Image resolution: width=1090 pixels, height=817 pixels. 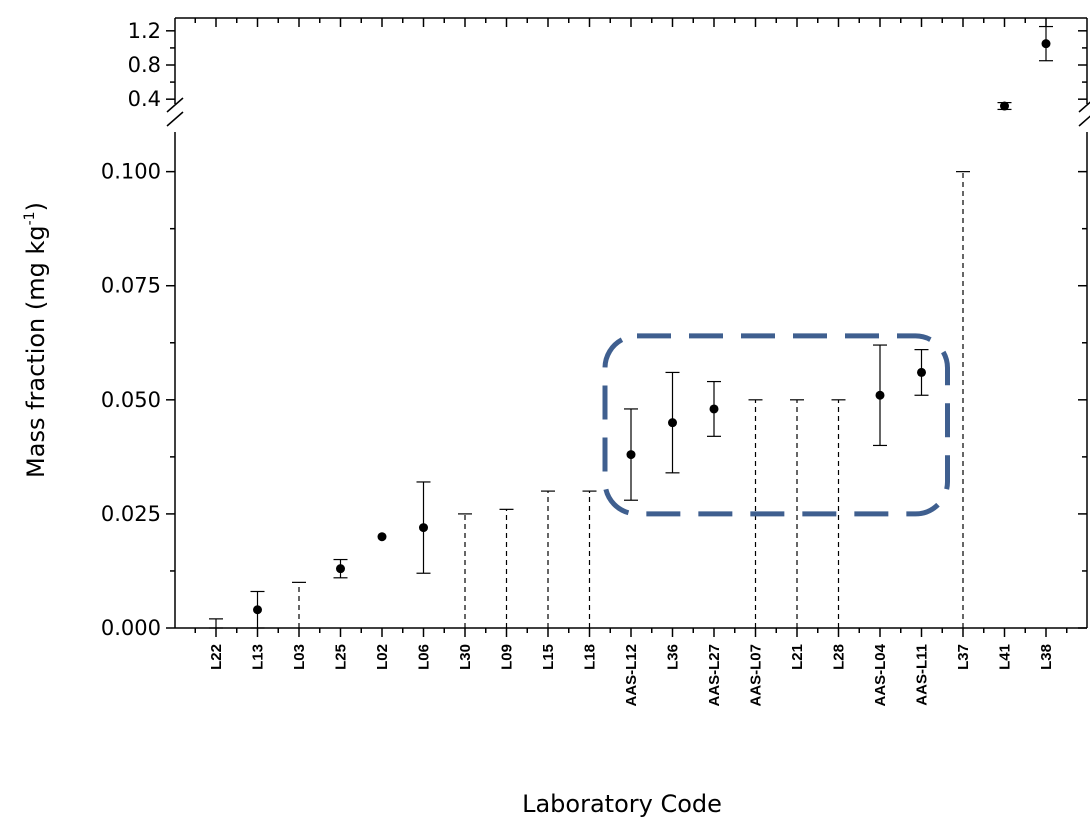 I want to click on category-label: L28, so click(x=839, y=657).